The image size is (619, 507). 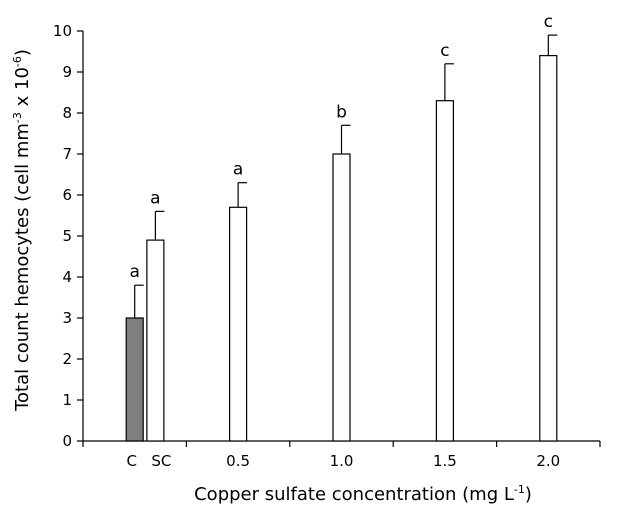 I want to click on y-tick-label: 2, so click(x=67, y=359).